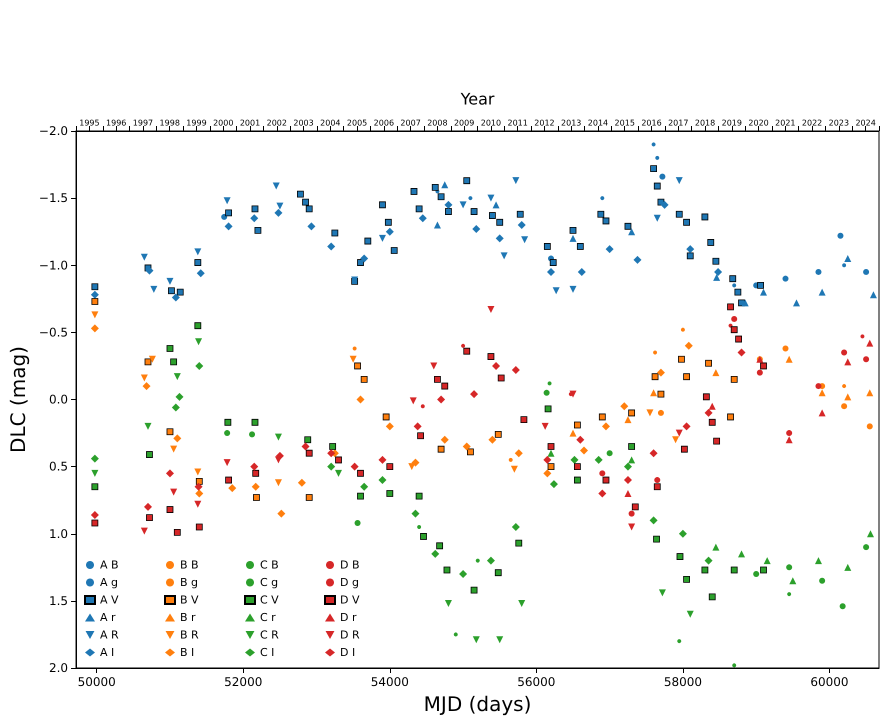 The width and height of the screenshot is (887, 720). Describe the element at coordinates (188, 617) in the screenshot. I see `legend-label: B r` at that location.